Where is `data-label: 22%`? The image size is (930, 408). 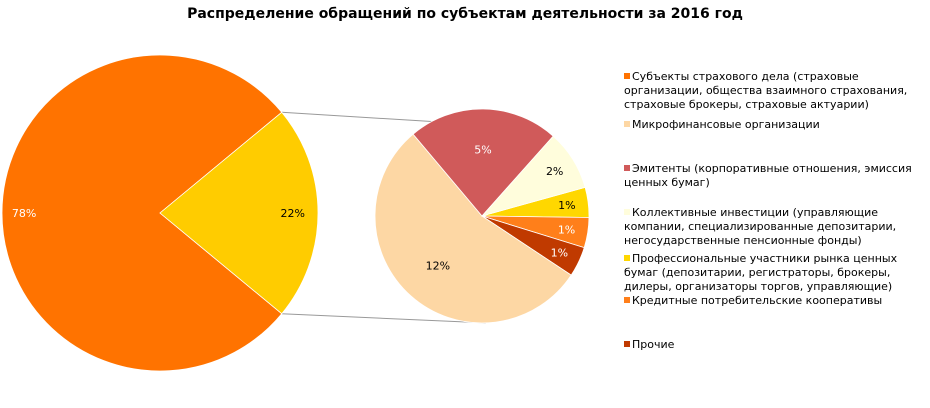
data-label: 22% is located at coordinates (292, 213).